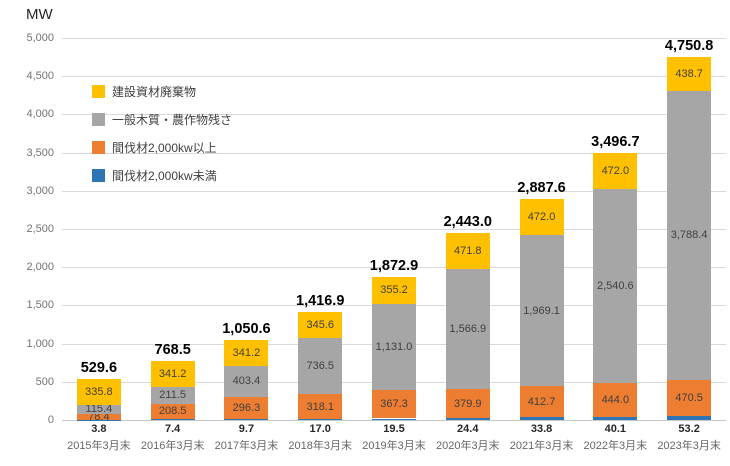 The width and height of the screenshot is (730, 466). I want to click on bar-segment-2-2023年3月末, so click(689, 235).